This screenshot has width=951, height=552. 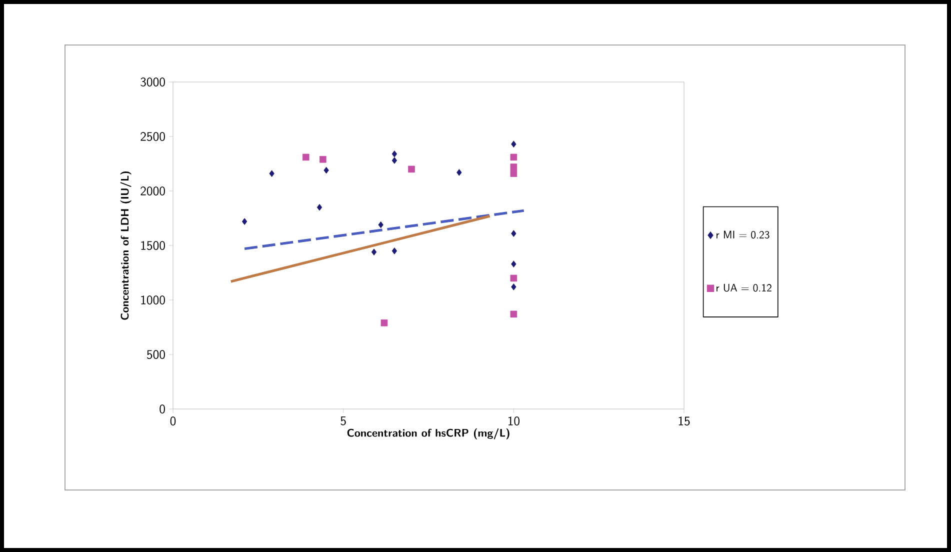 I want to click on y-tick-label: 0, so click(x=162, y=409).